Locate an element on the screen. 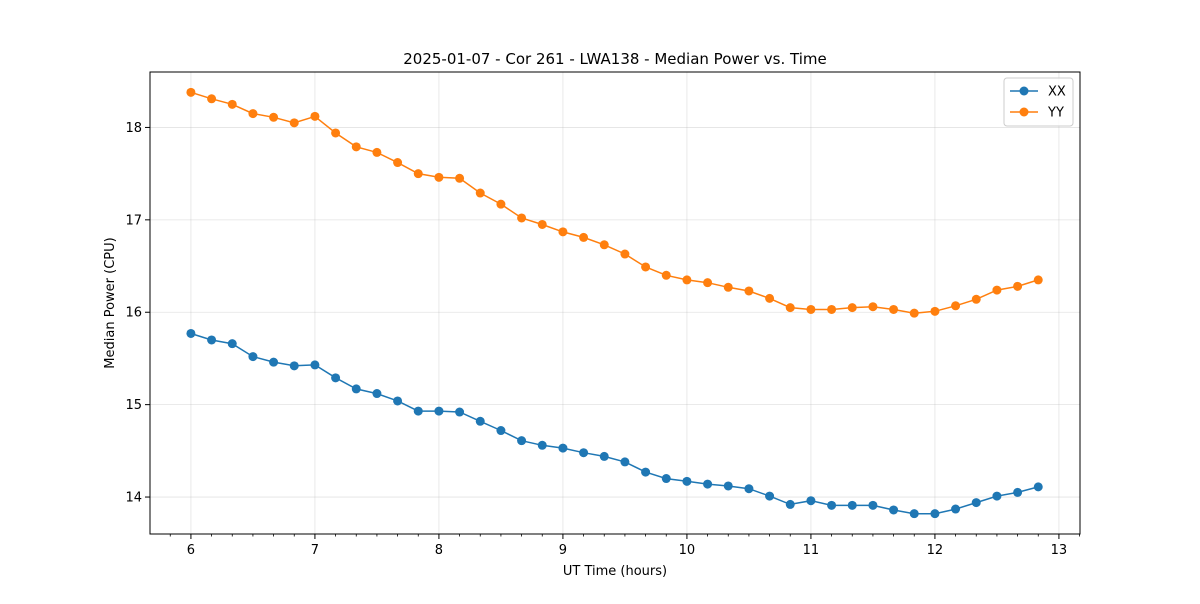  y-tick-label: 16 is located at coordinates (133, 313).